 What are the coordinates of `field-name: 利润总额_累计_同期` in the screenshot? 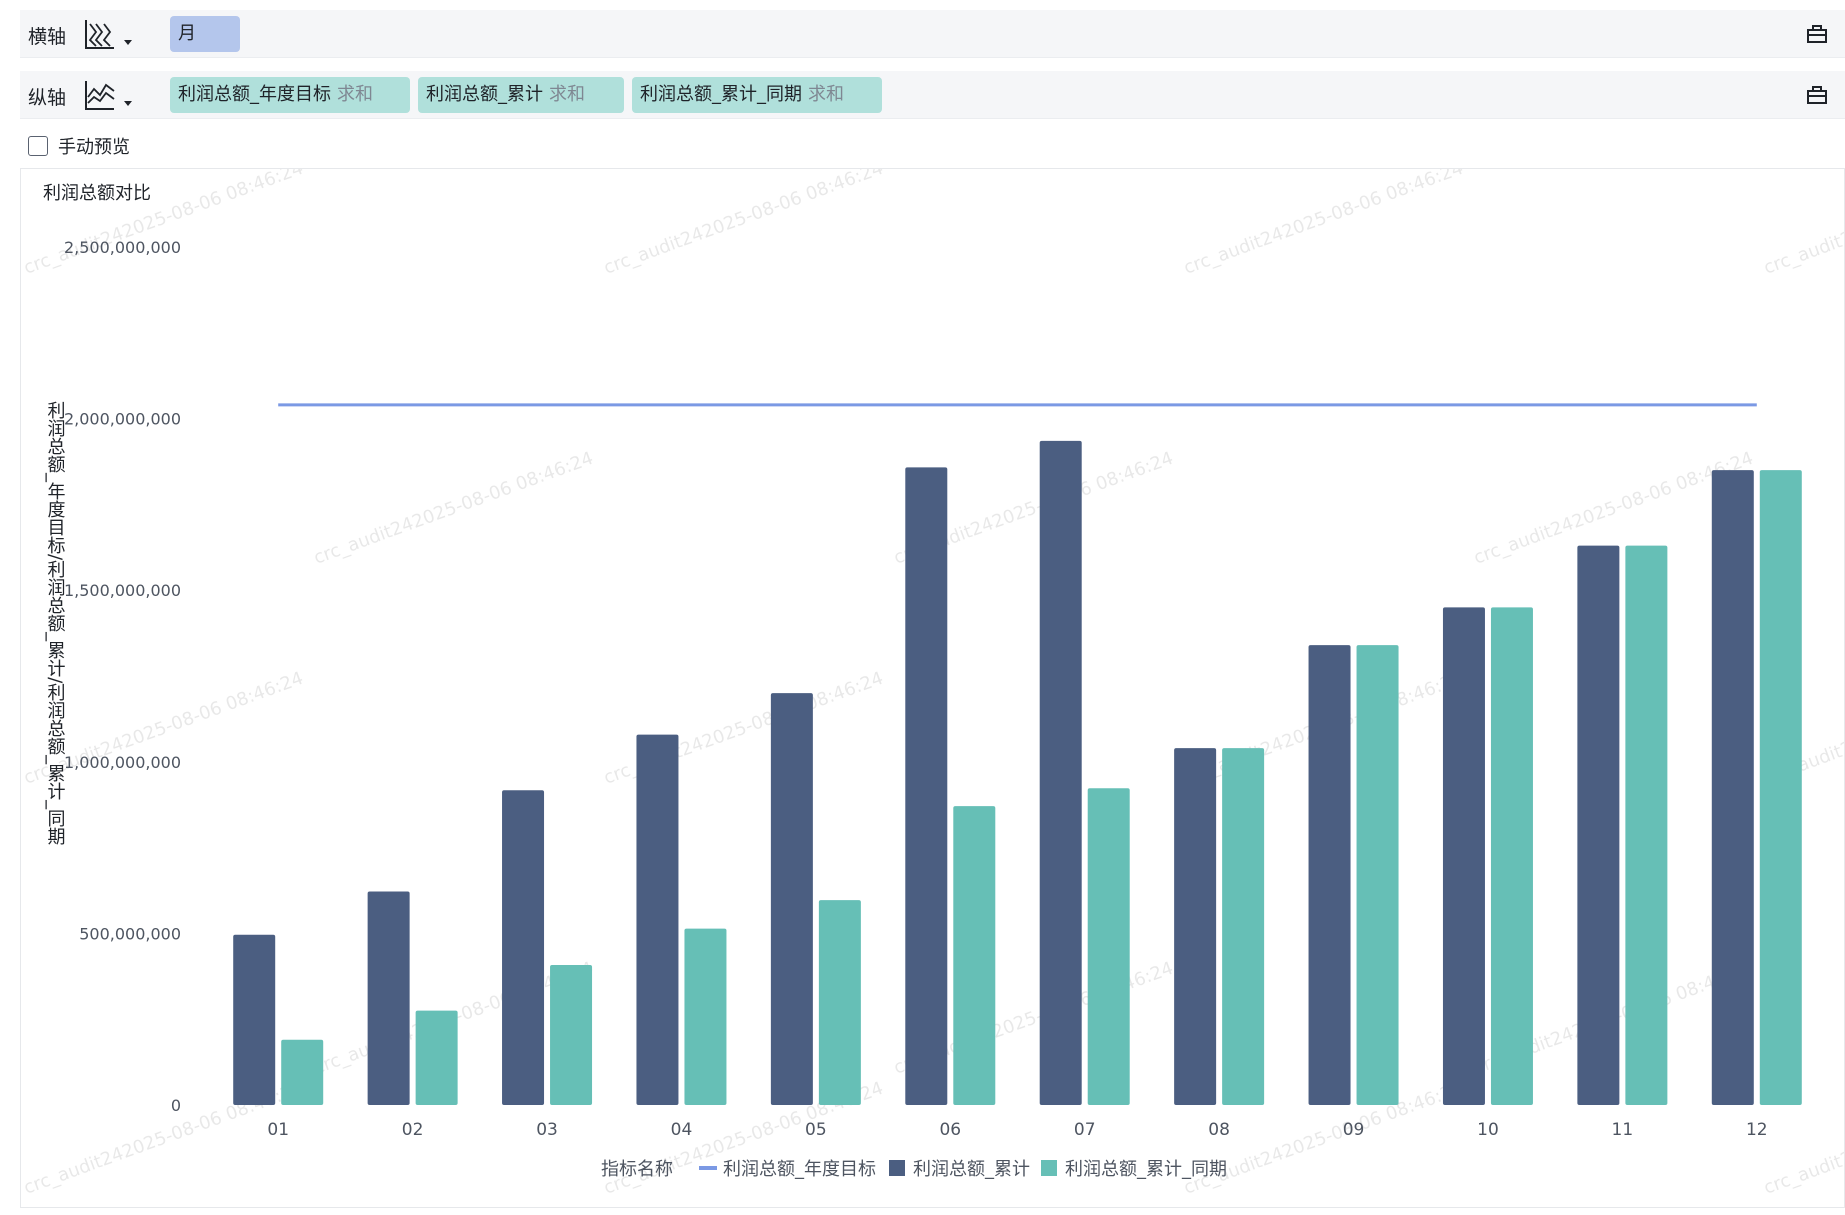 It's located at (721, 94).